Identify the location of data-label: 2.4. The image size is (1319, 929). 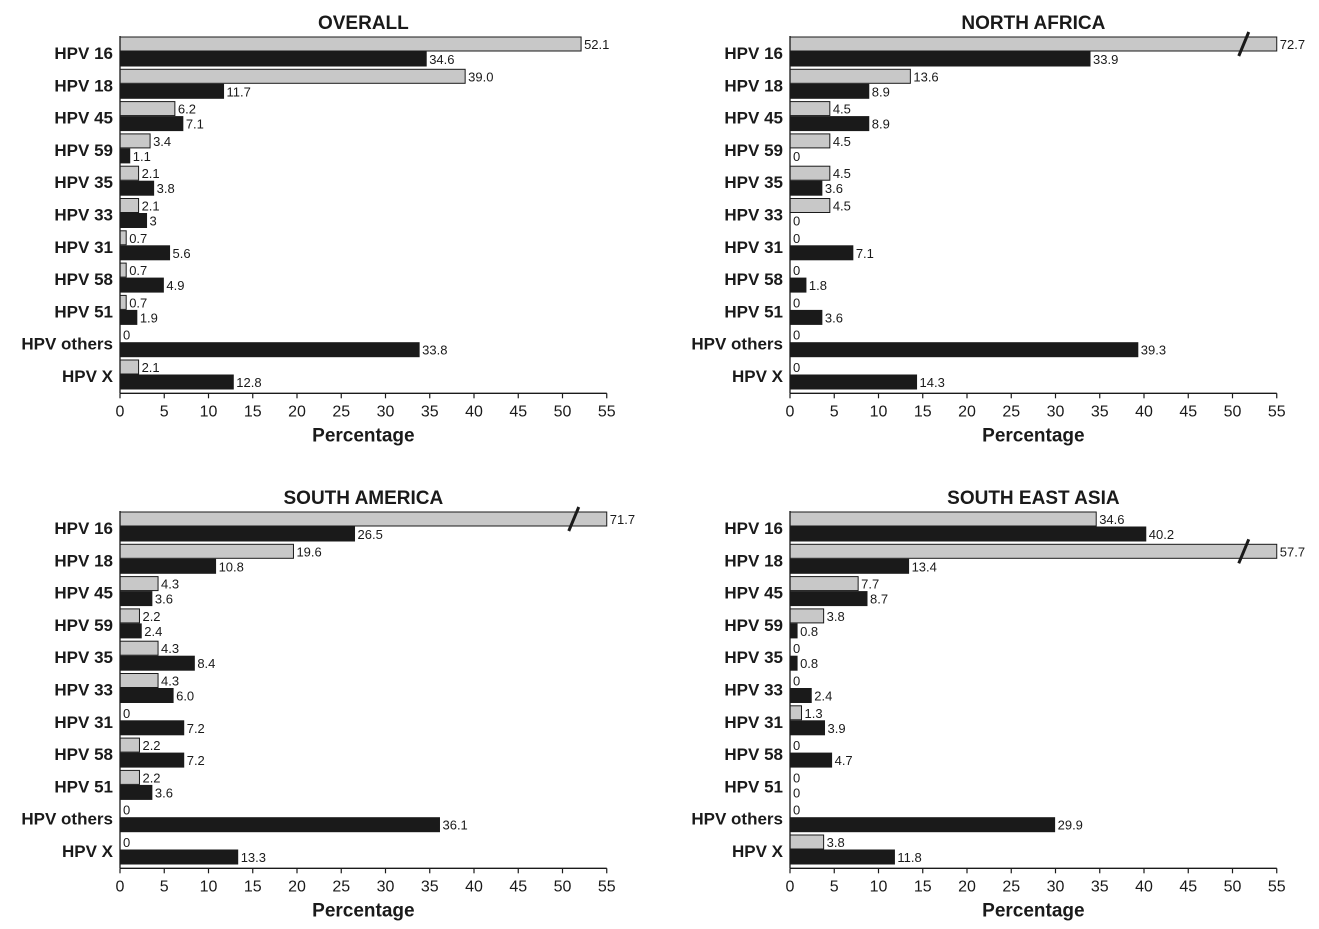
(153, 631).